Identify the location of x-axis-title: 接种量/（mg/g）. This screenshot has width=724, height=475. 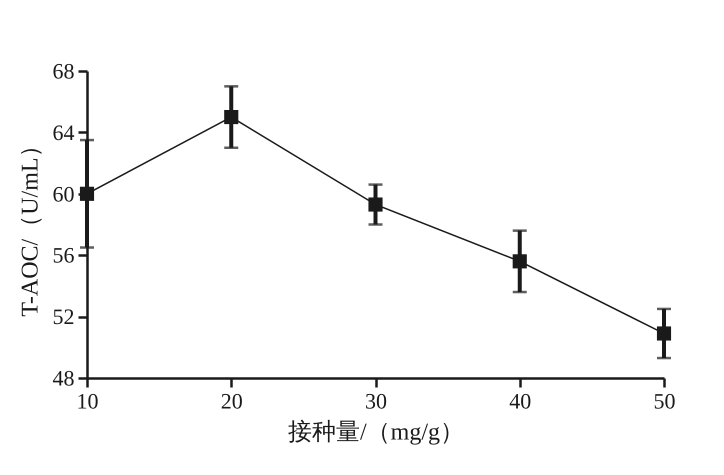
(376, 432).